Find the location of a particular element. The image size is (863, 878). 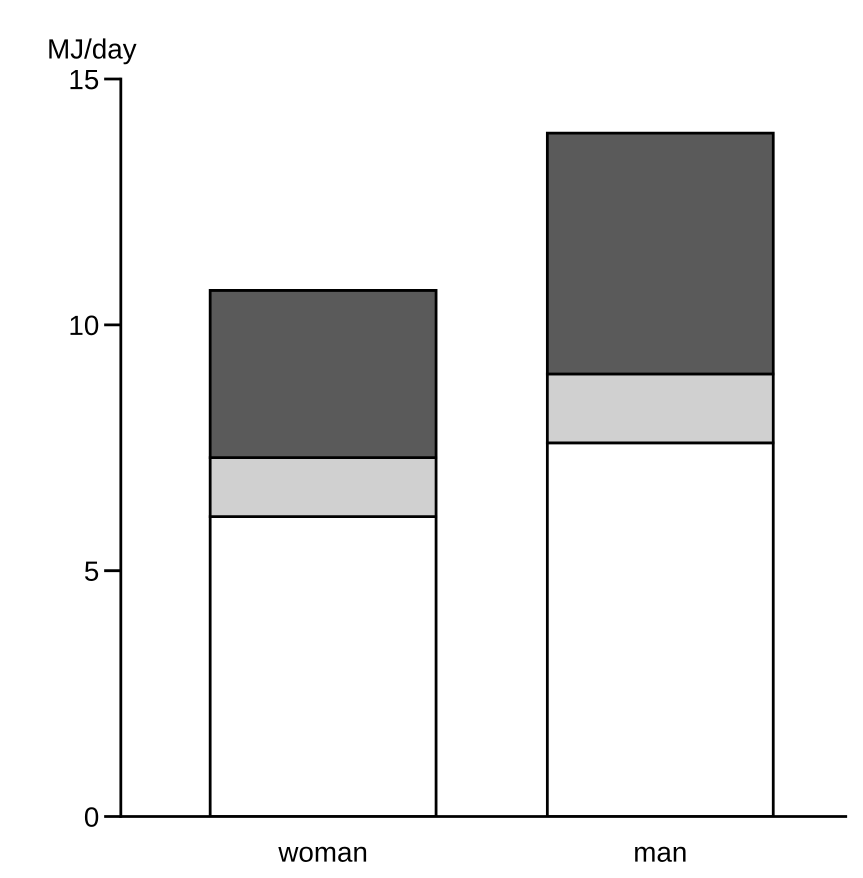

x-tick-label: woman is located at coordinates (322, 854).